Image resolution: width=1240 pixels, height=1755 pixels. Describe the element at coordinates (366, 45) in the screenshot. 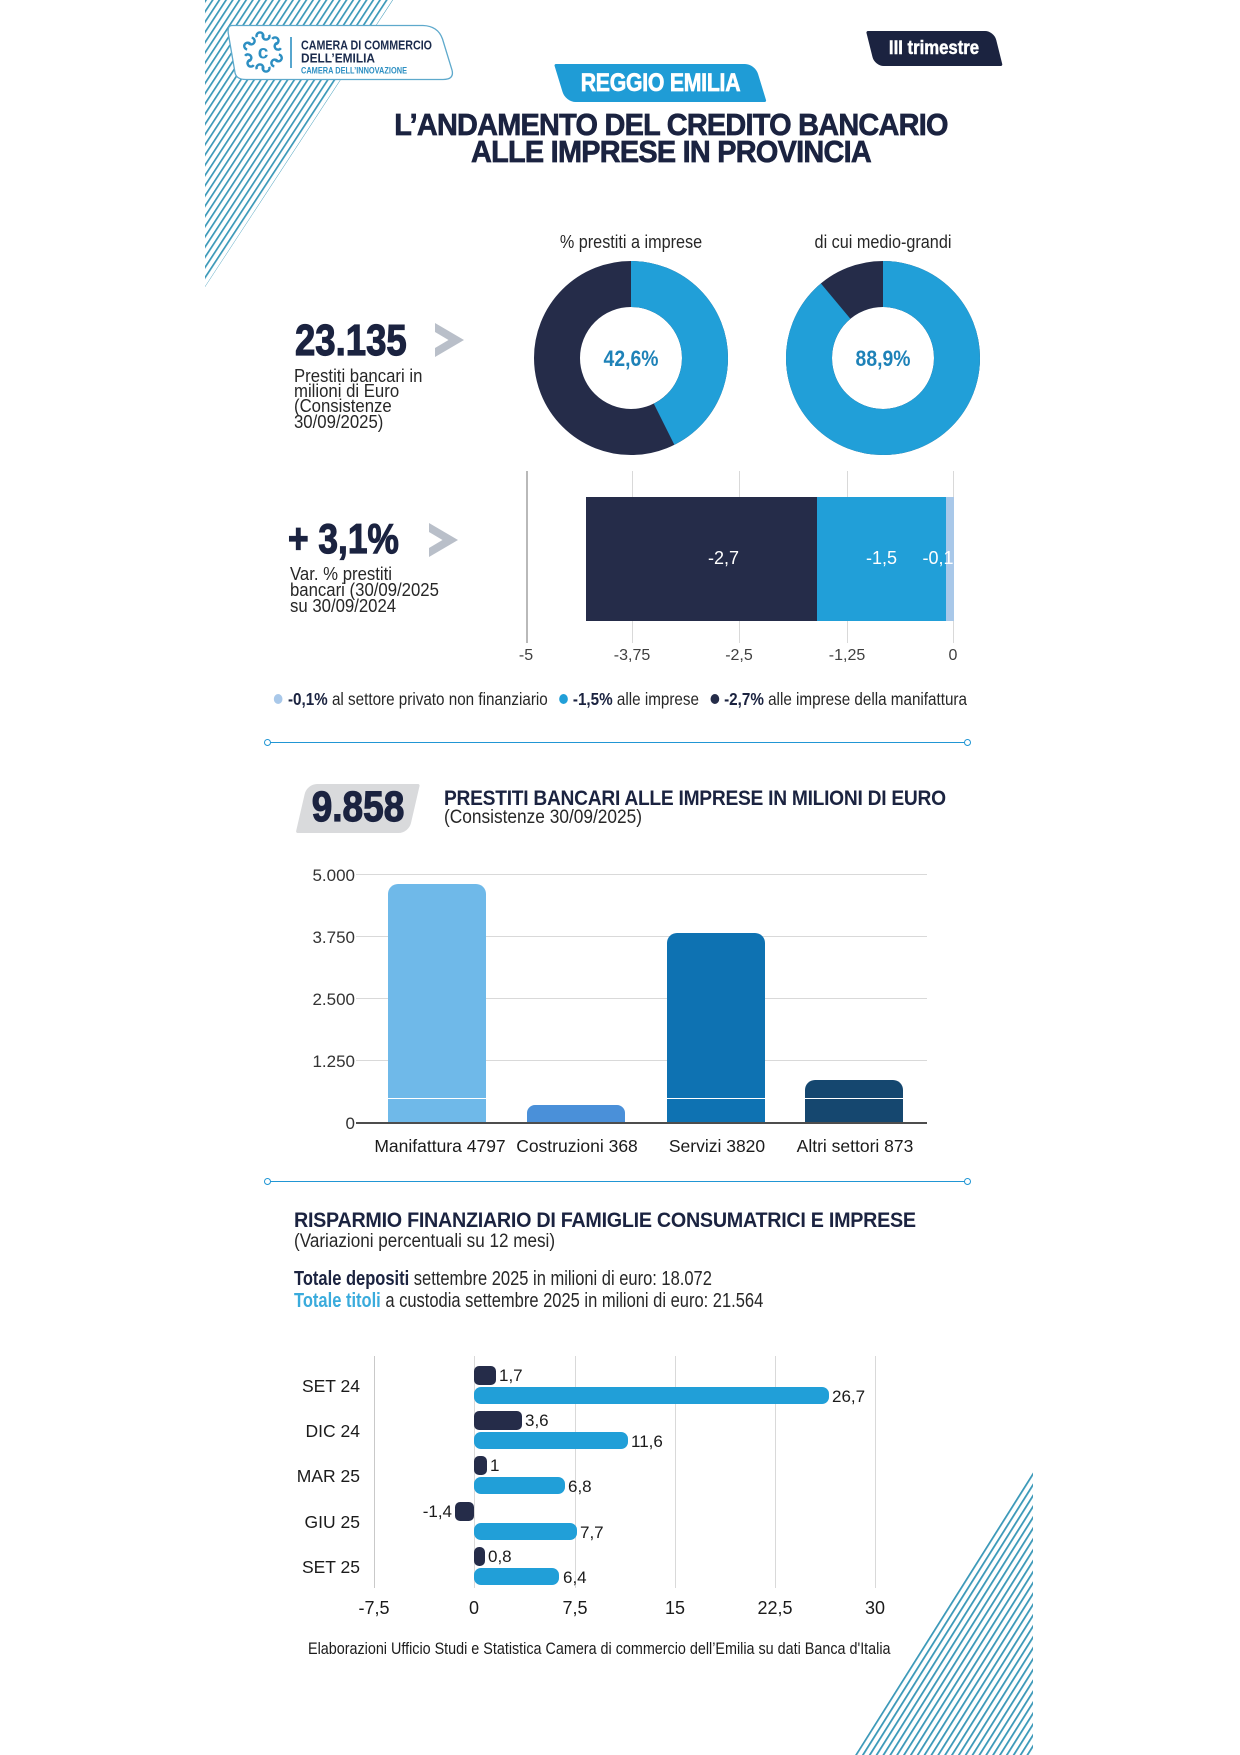

I see `svg-text: CAMERA DI COMMERCIO` at that location.